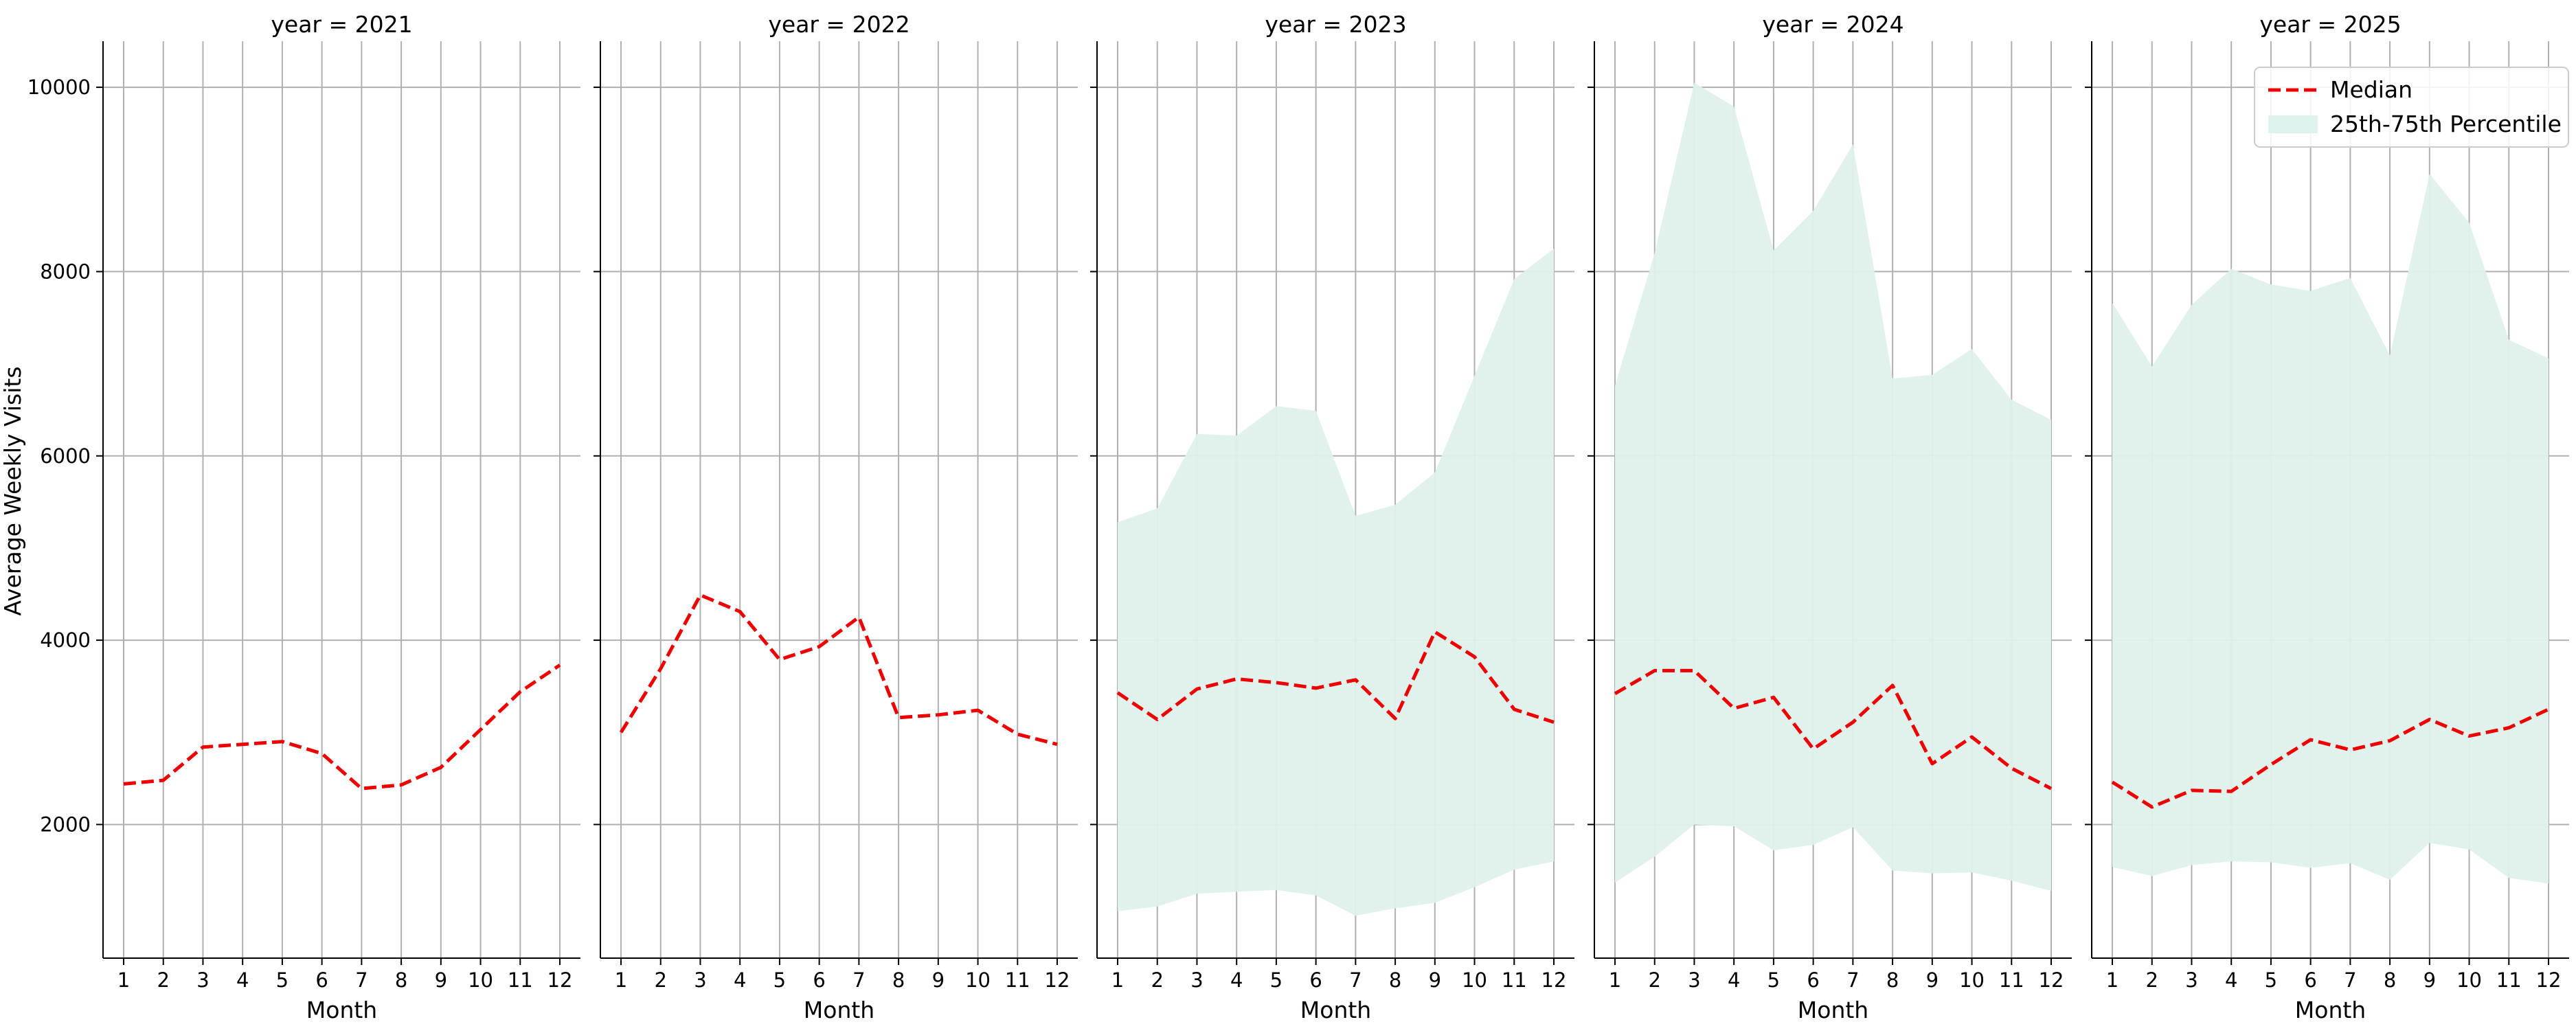 Image resolution: width=2576 pixels, height=1033 pixels. Describe the element at coordinates (2446, 124) in the screenshot. I see `legend-label: 25th-75th Percentile` at that location.